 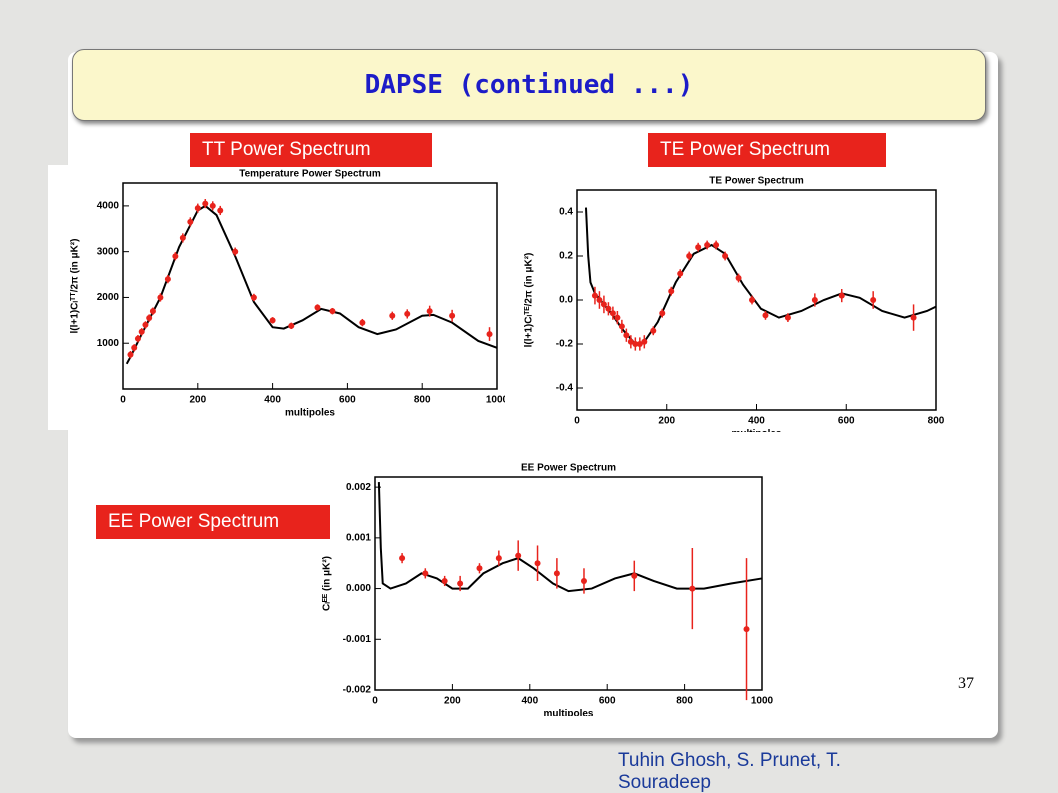 I want to click on y-tick-label: 4000, so click(x=108, y=206).